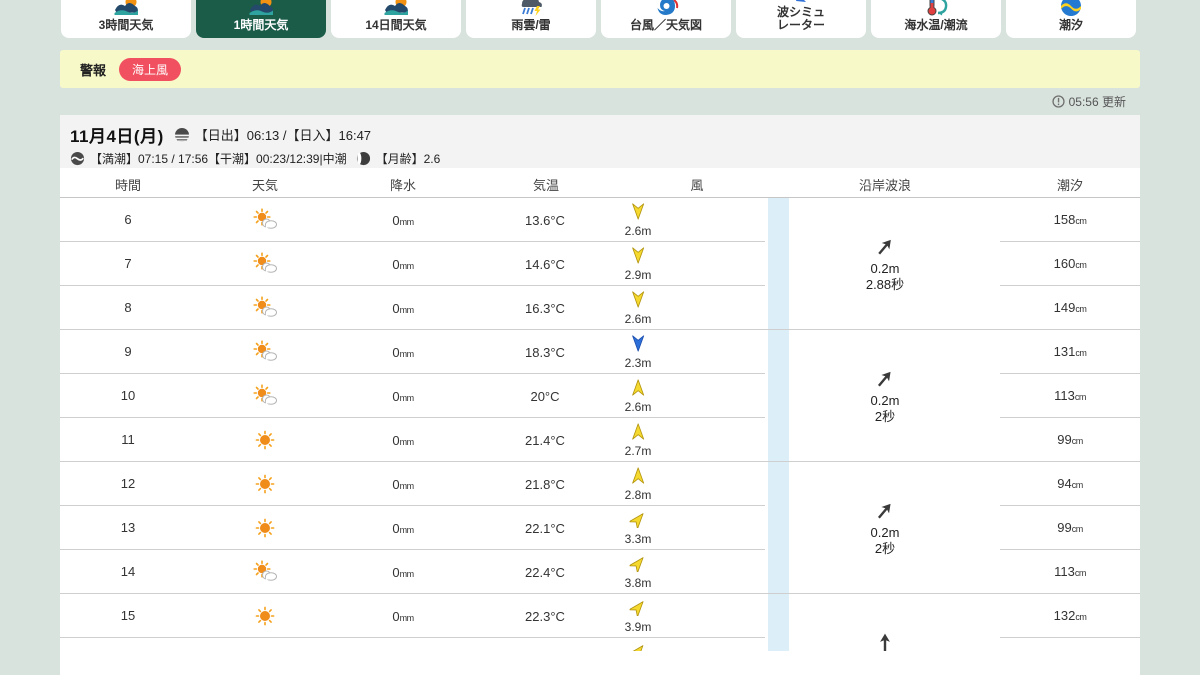  I want to click on column-header: 降水, so click(403, 185).